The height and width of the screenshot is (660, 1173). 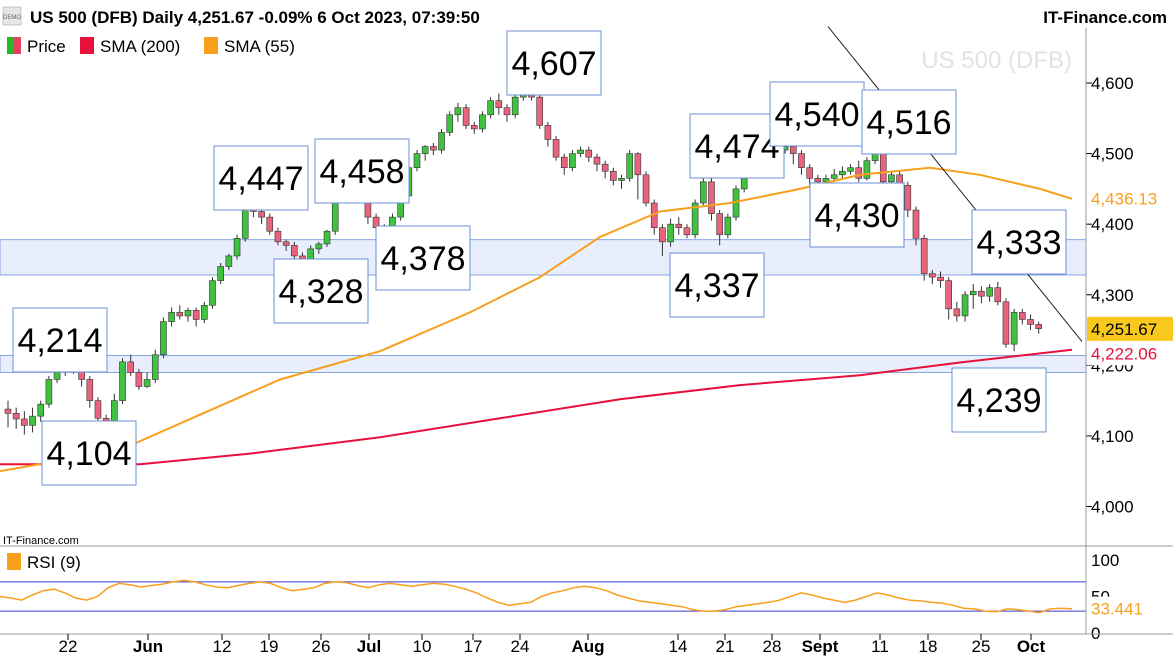 What do you see at coordinates (1031, 646) in the screenshot?
I see `x-tick-label: Oct` at bounding box center [1031, 646].